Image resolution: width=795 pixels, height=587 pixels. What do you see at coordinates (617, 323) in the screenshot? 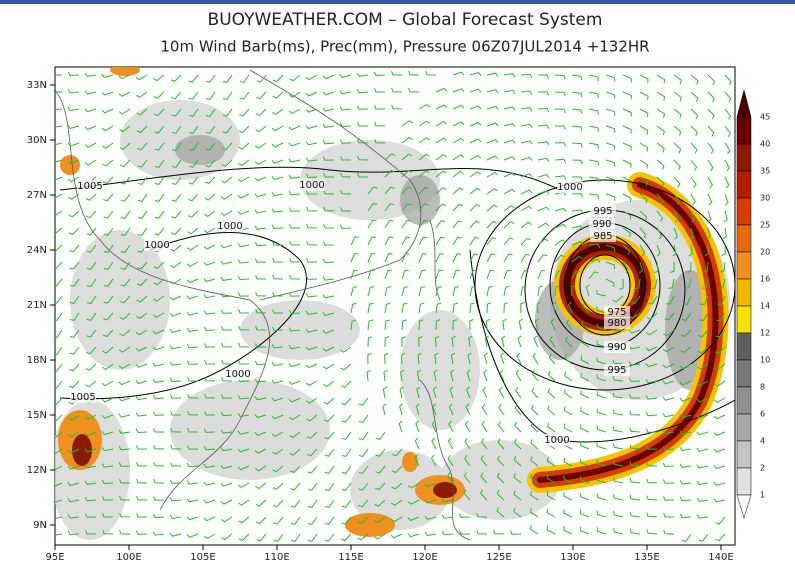
I see `isobar-label-bg` at bounding box center [617, 323].